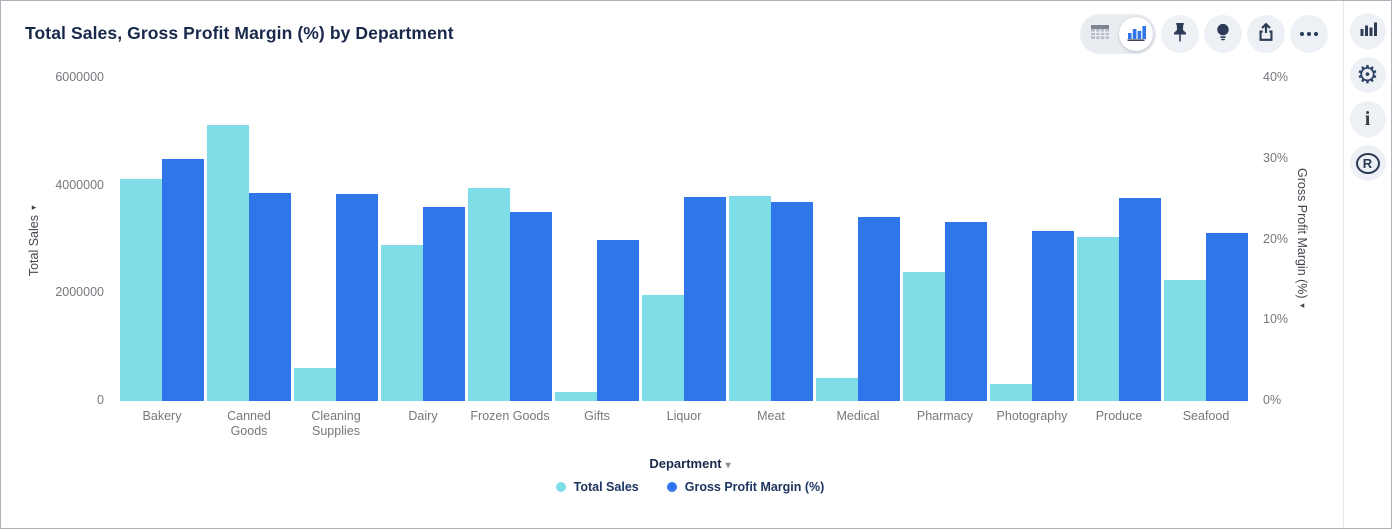  I want to click on bar-group-photography, so click(1032, 315).